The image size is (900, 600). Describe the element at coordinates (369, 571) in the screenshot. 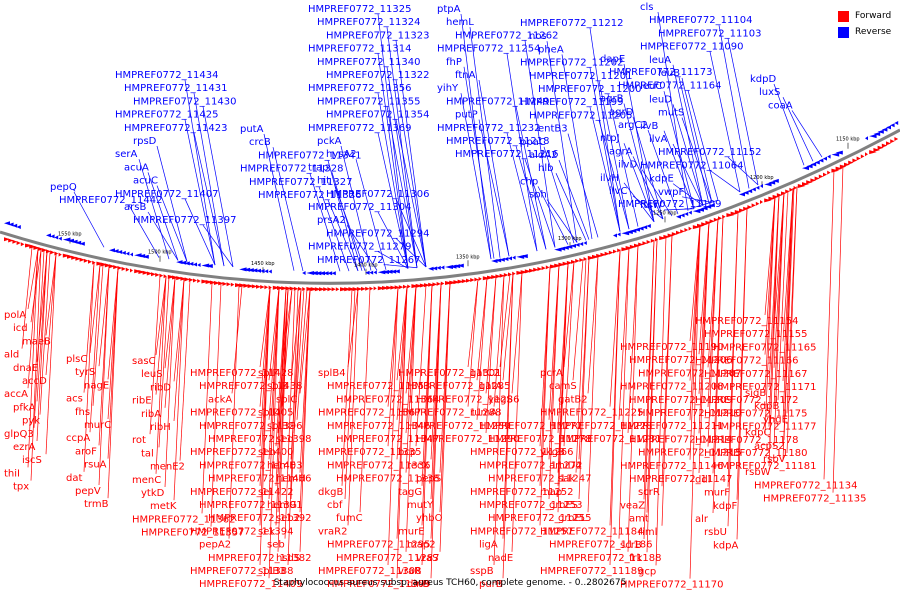

I see `forward-gene-label: HMPREF0772_11308` at that location.